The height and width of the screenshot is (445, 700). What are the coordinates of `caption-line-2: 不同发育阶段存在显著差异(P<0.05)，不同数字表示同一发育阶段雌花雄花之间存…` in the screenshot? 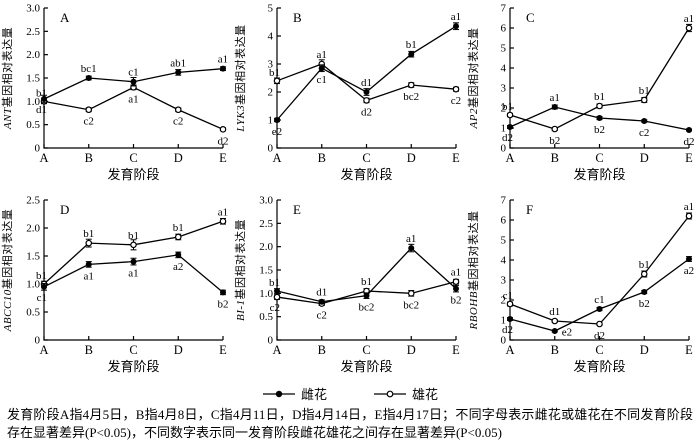 It's located at (350, 424).